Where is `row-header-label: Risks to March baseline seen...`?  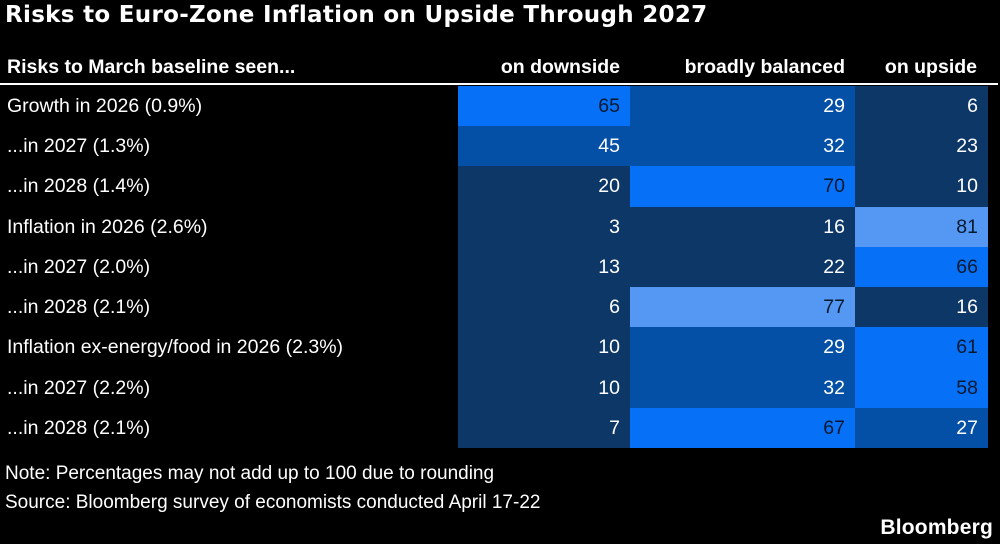 row-header-label: Risks to March baseline seen... is located at coordinates (151, 67).